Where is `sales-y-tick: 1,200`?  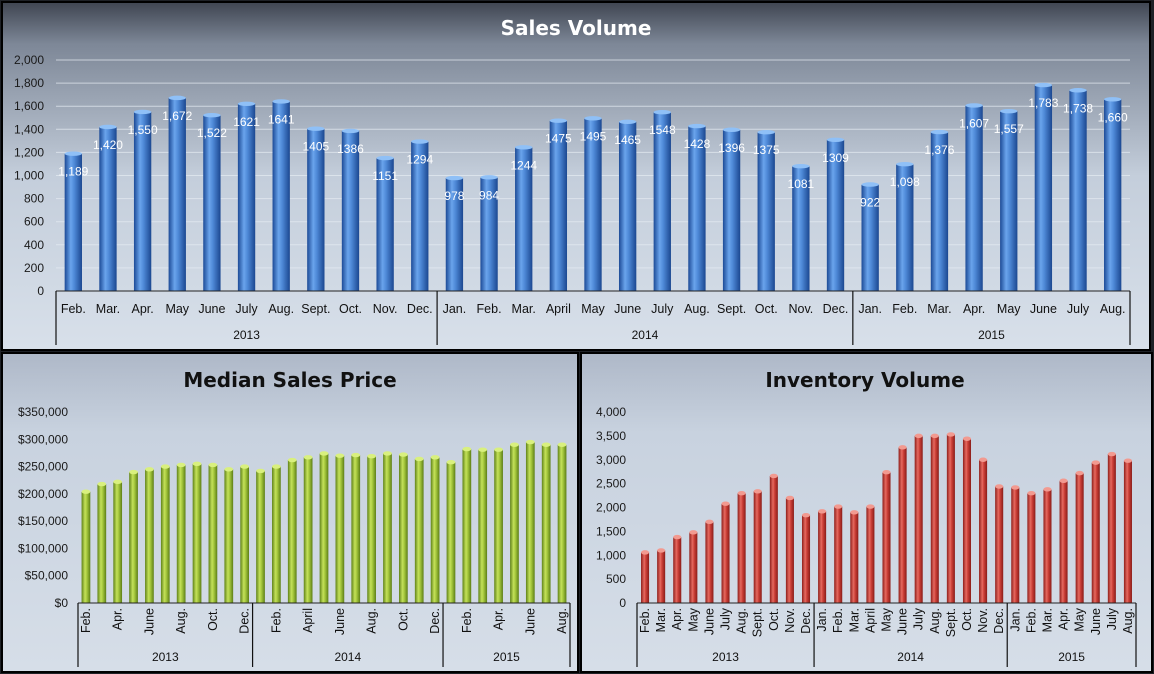 sales-y-tick: 1,200 is located at coordinates (29, 152).